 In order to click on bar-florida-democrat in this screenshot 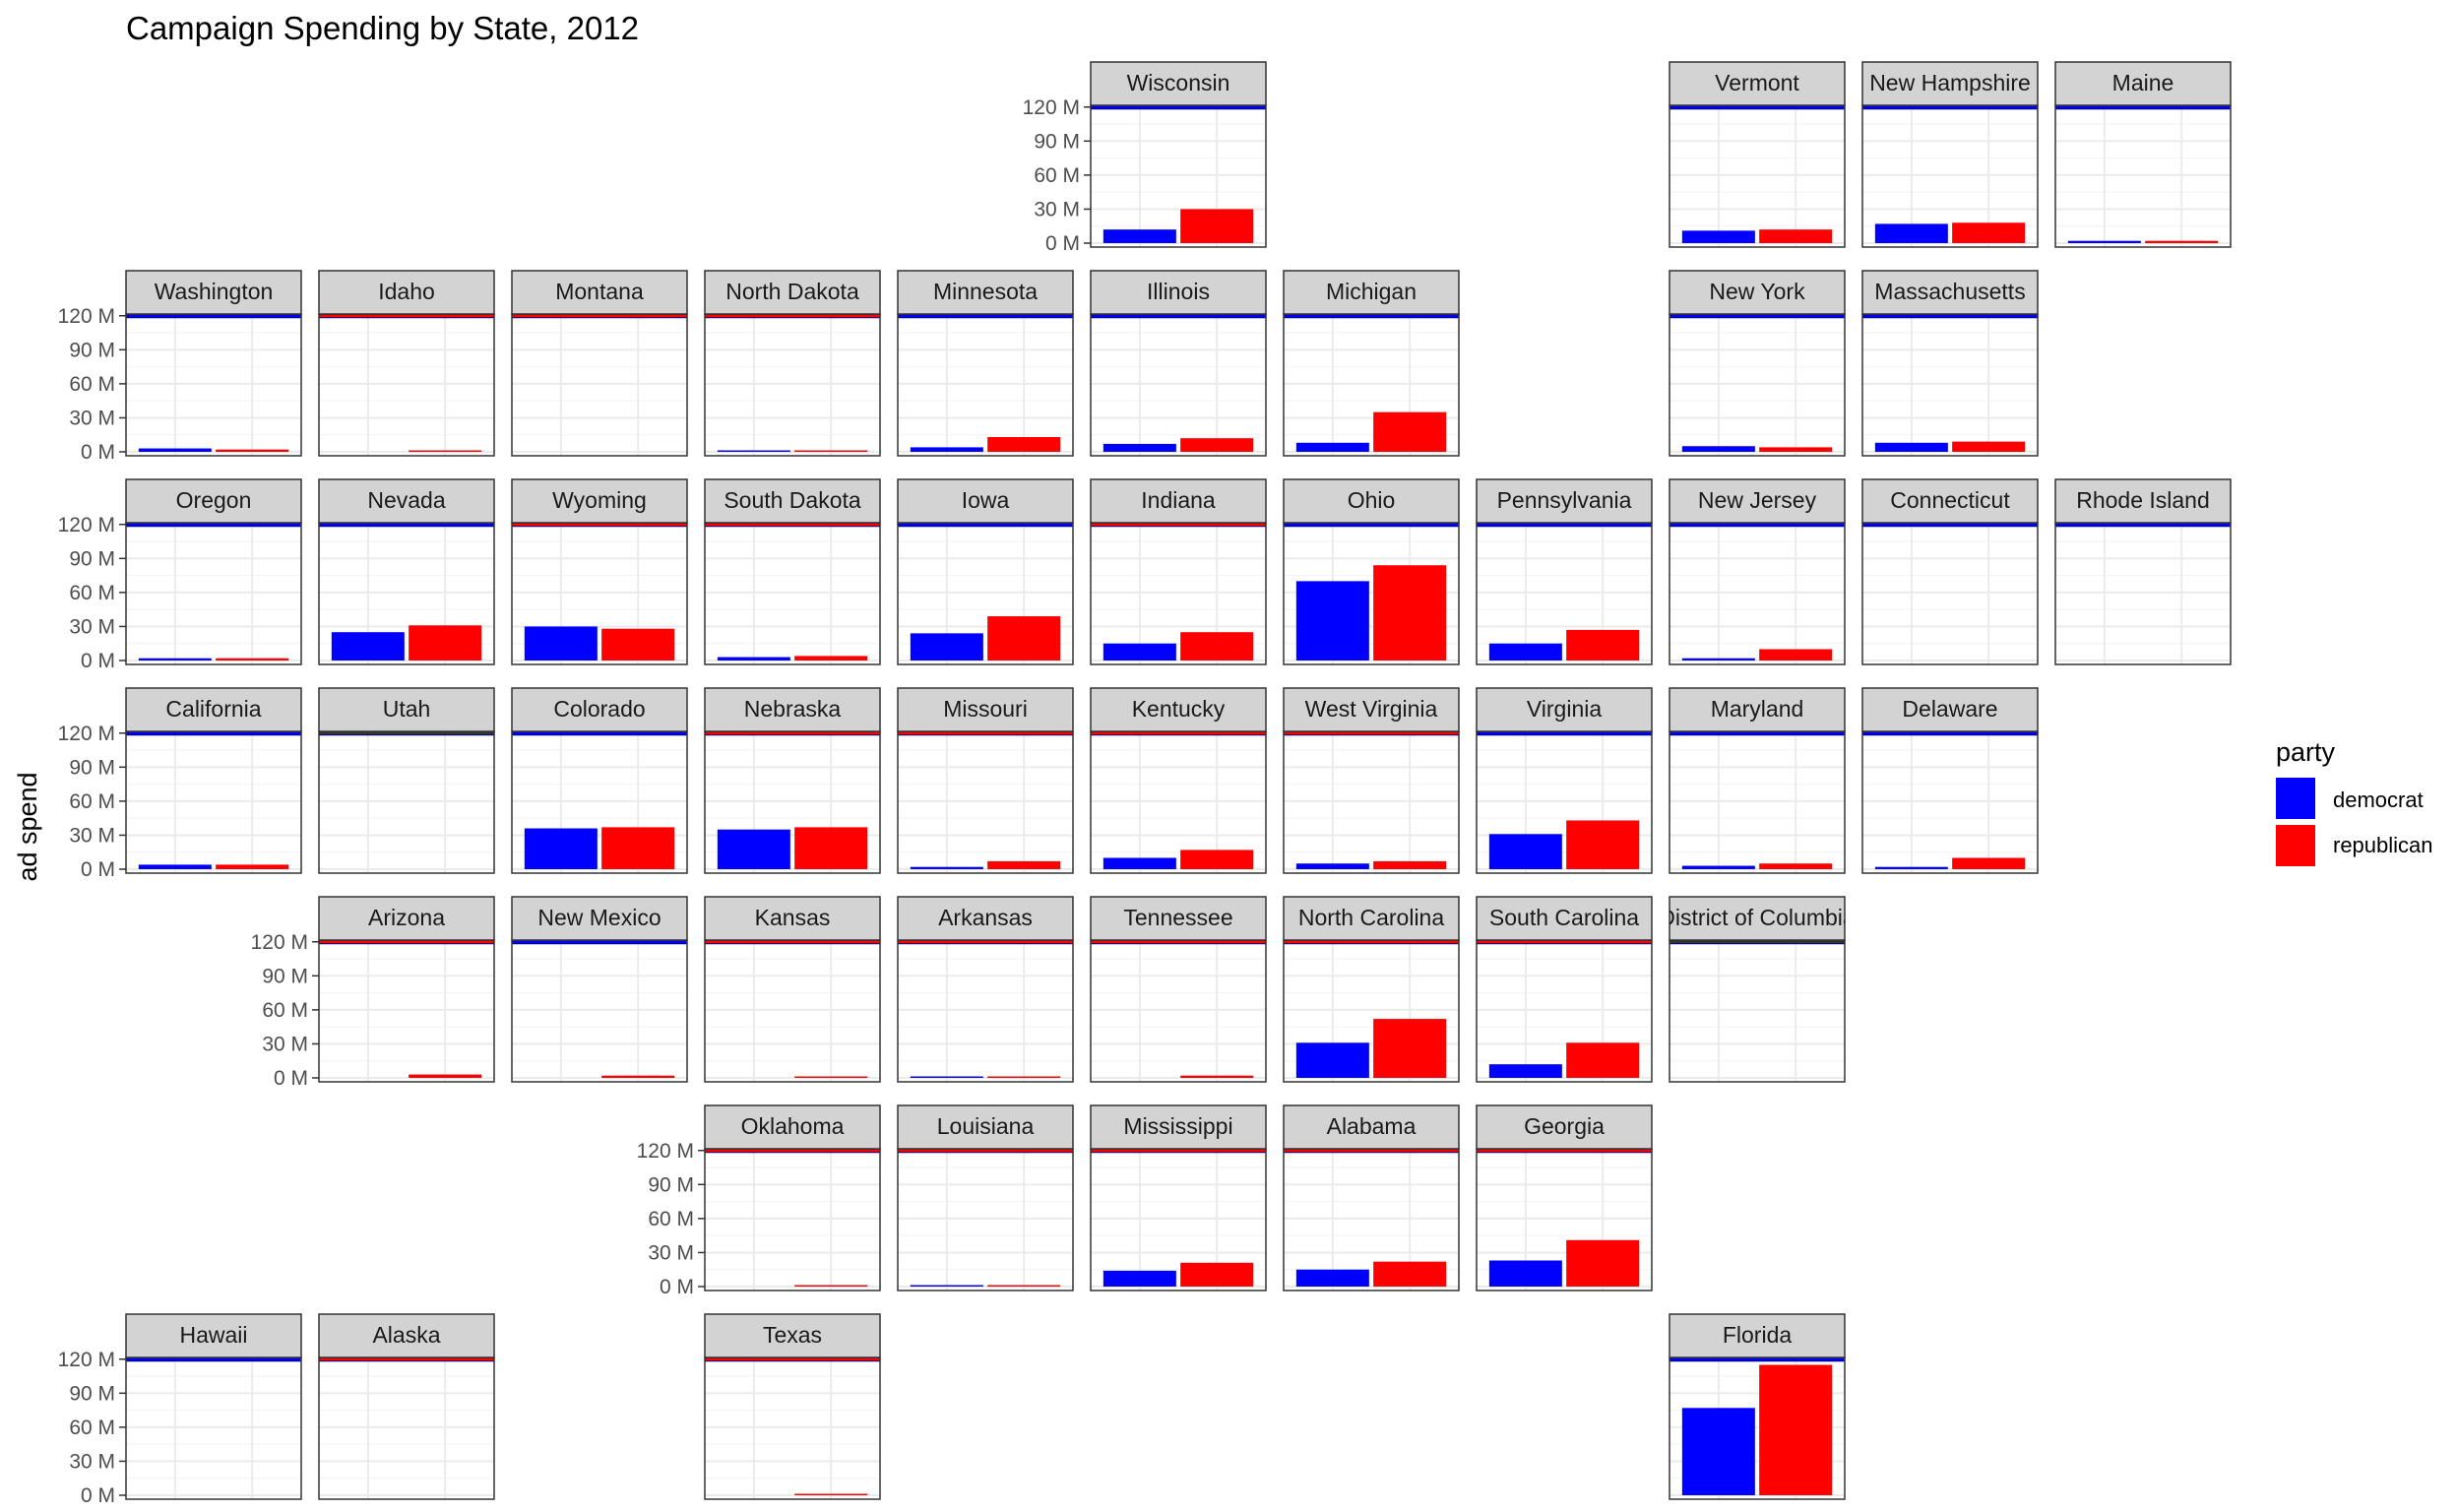, I will do `click(1718, 1451)`.